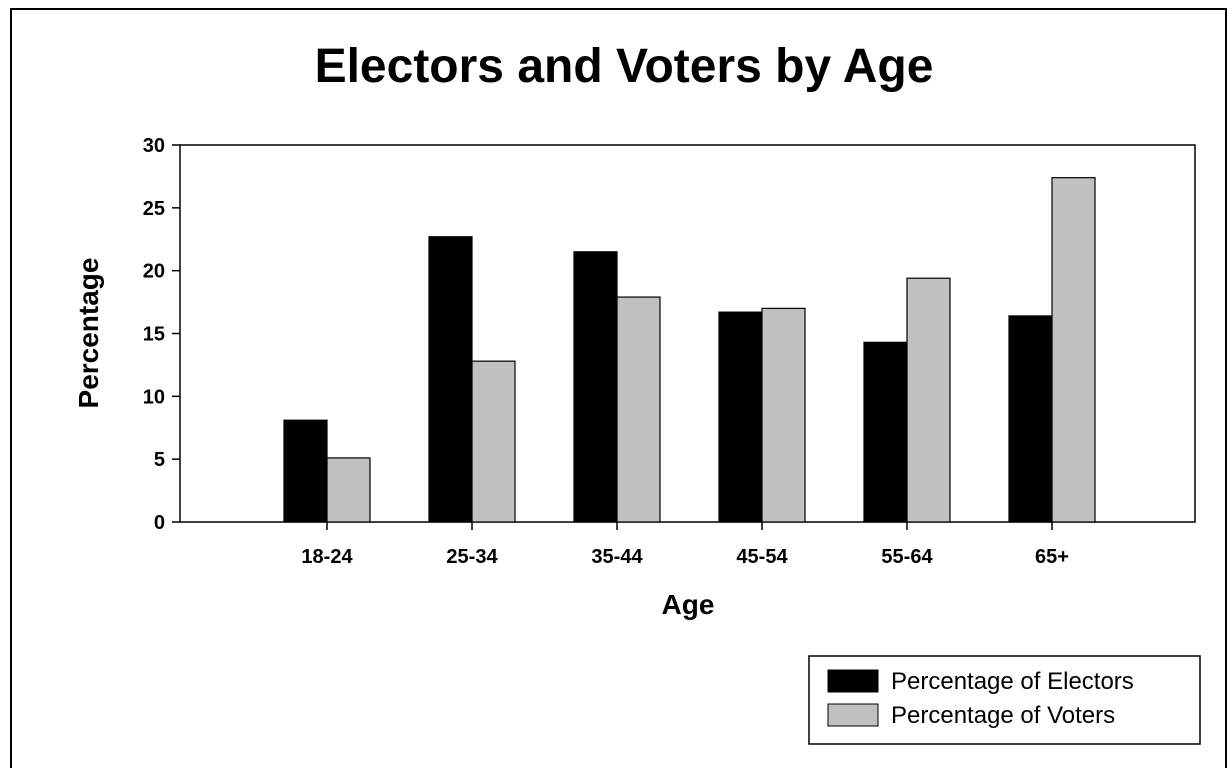  What do you see at coordinates (159, 523) in the screenshot?
I see `y-tick-label: 0` at bounding box center [159, 523].